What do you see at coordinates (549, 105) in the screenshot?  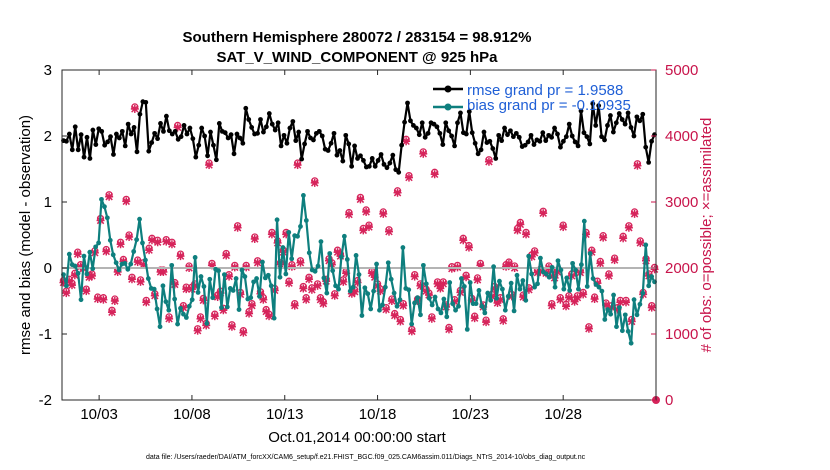 I see `legend-bias-label: bias grand pr = -0.10935` at bounding box center [549, 105].